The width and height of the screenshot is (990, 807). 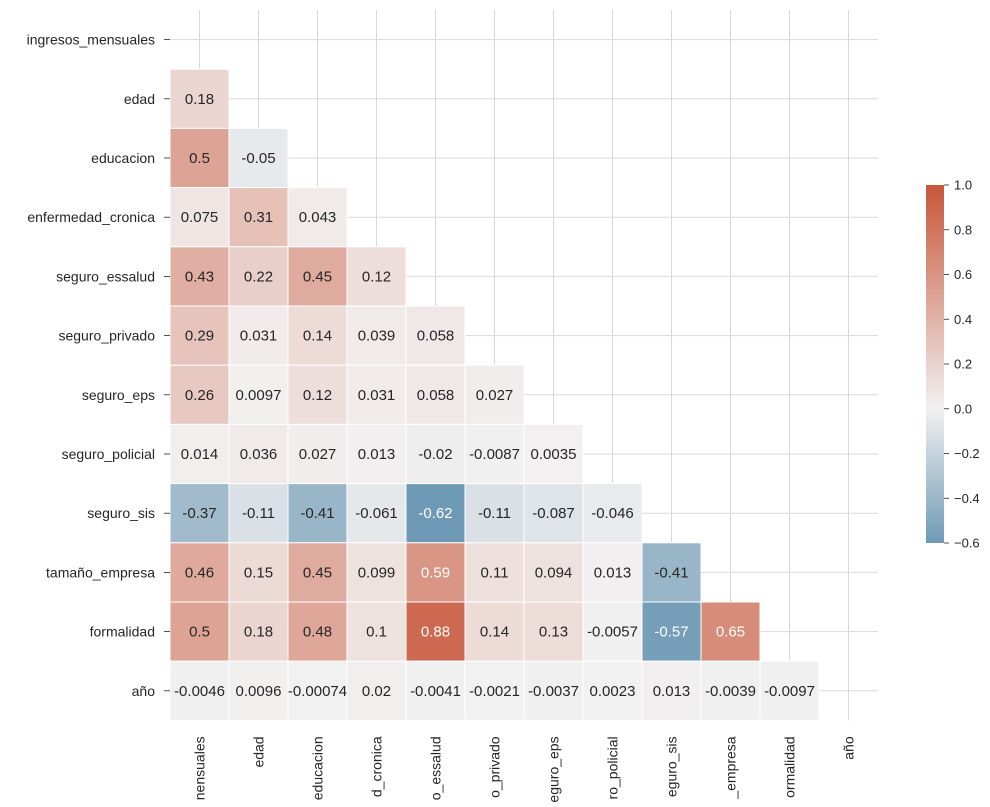 I want to click on cell-value-label: -0.0057, so click(x=612, y=632).